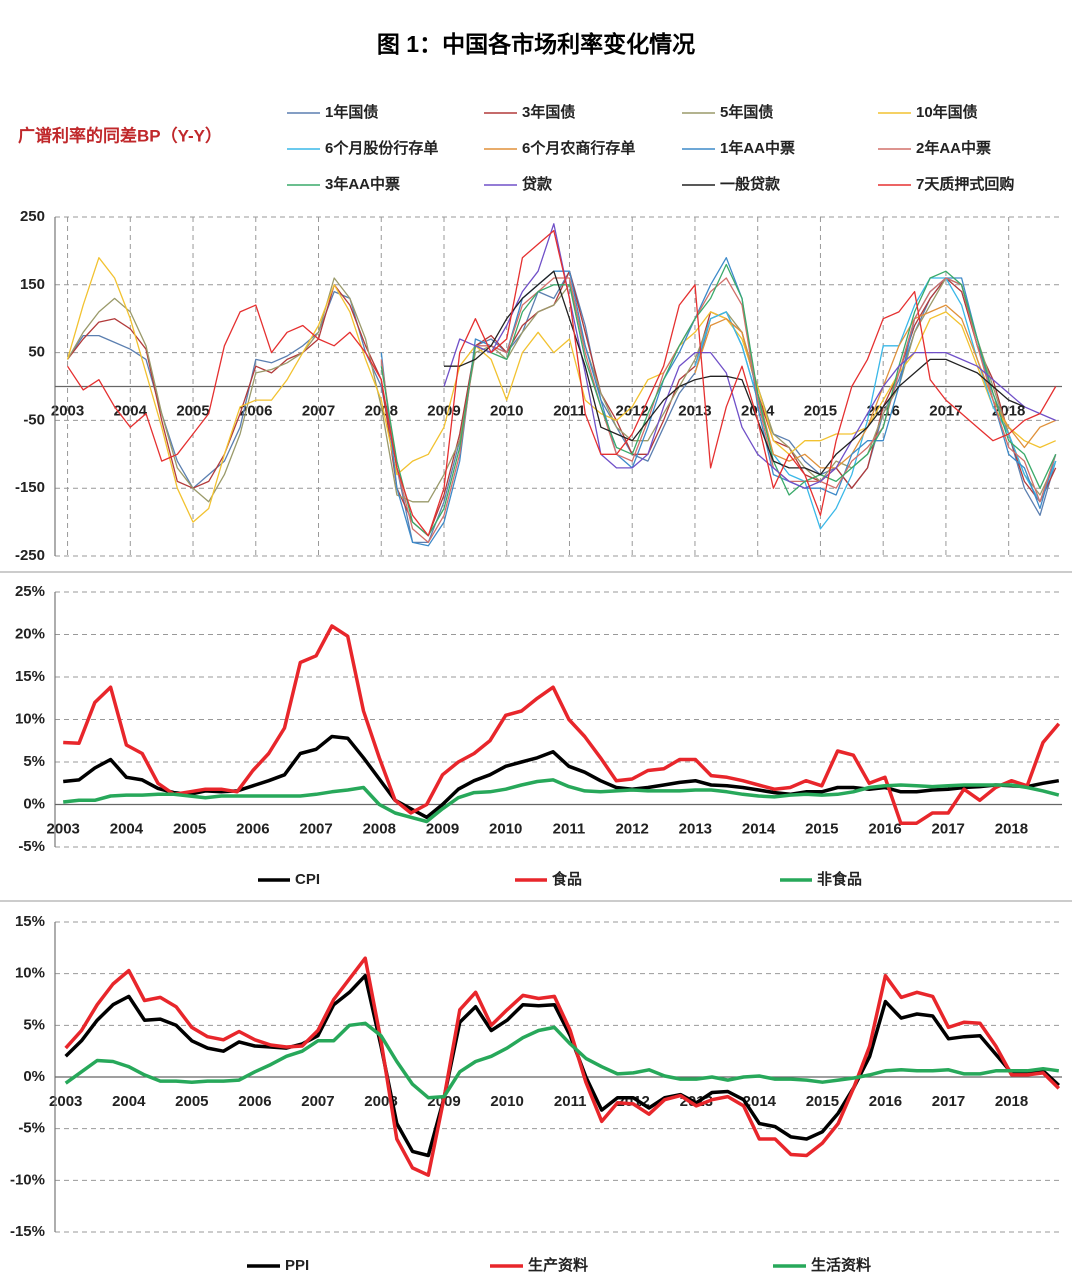  Describe the element at coordinates (120, 135) in the screenshot. I see `y-axis-label: 广谱利率的同差BP（Y-Y）` at that location.